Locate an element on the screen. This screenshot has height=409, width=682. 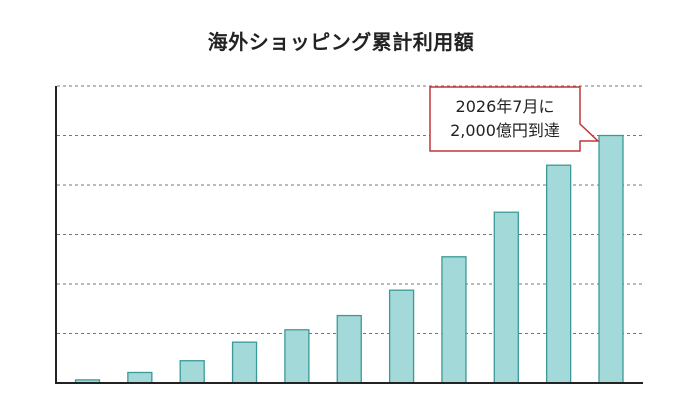
callout-box is located at coordinates (514, 119).